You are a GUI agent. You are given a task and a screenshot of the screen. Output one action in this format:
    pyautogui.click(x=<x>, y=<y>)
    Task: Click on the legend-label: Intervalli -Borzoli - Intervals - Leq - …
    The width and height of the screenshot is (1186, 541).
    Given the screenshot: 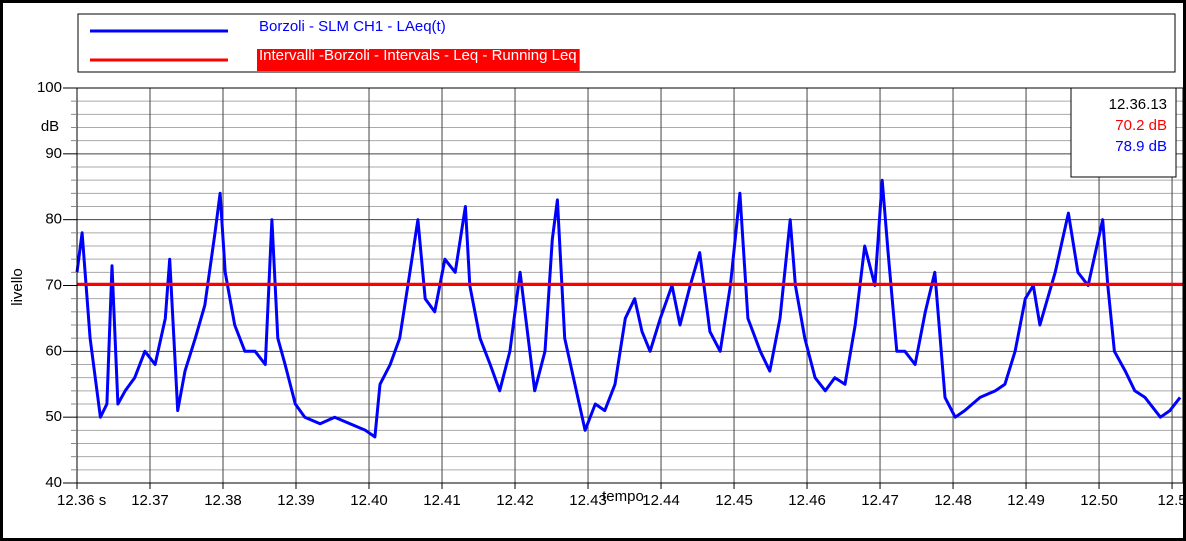 What is the action you would take?
    pyautogui.click(x=418, y=55)
    